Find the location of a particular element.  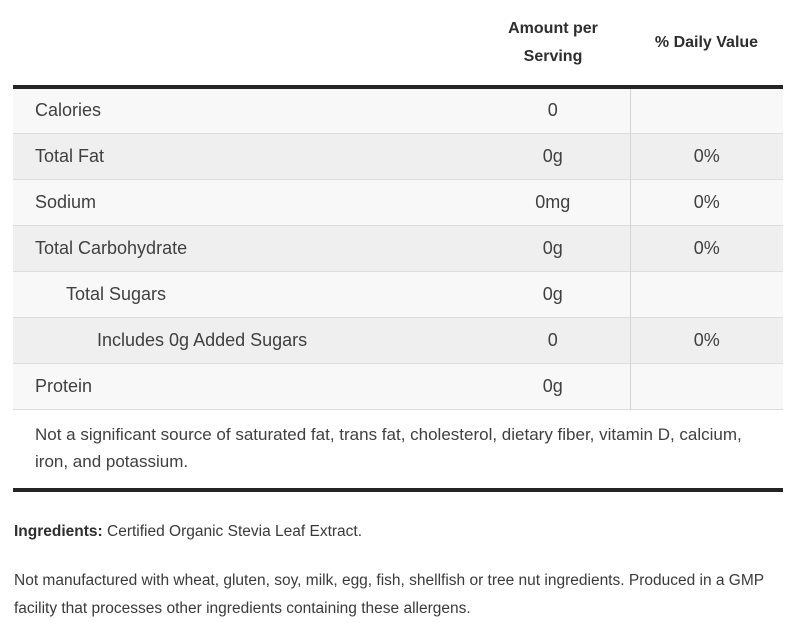

nutrient-label: Includes 0g Added Sugars is located at coordinates (244, 339).